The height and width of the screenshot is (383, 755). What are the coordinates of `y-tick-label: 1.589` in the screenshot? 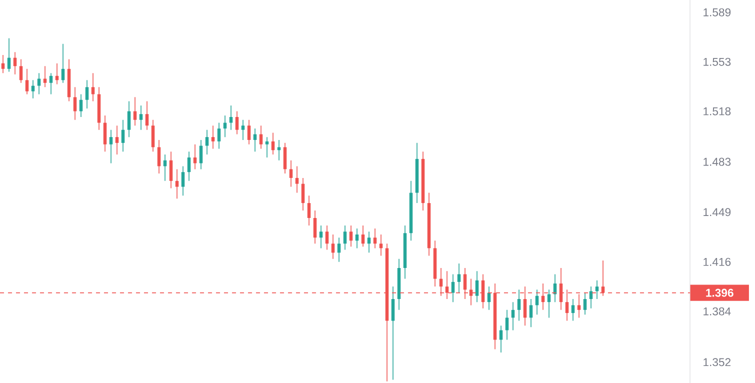 It's located at (717, 12).